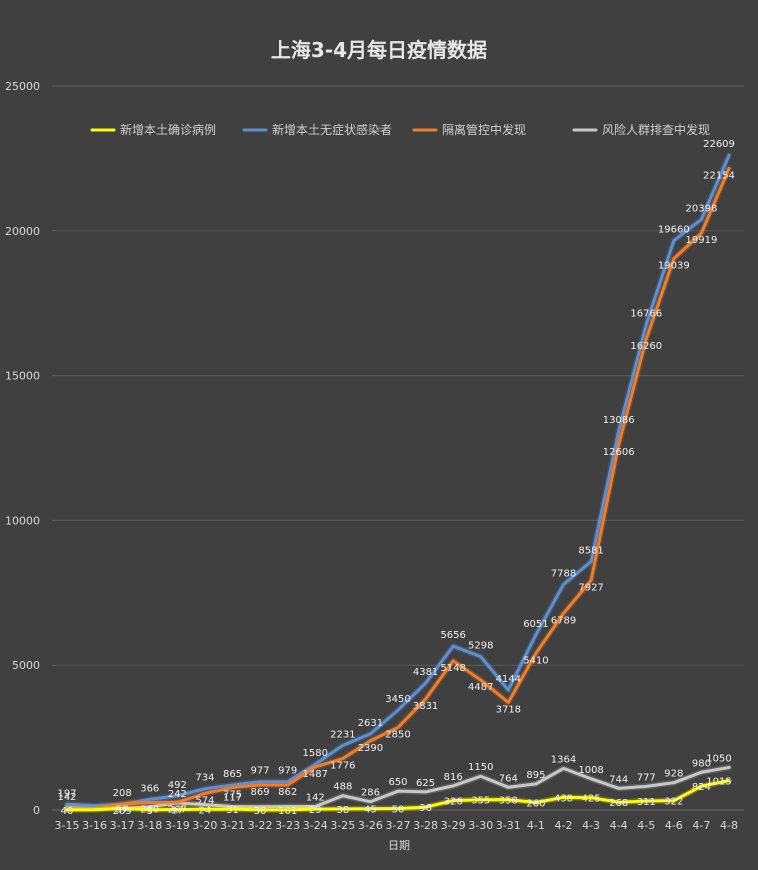  What do you see at coordinates (94, 825) in the screenshot?
I see `x-tick-label: 3-16` at bounding box center [94, 825].